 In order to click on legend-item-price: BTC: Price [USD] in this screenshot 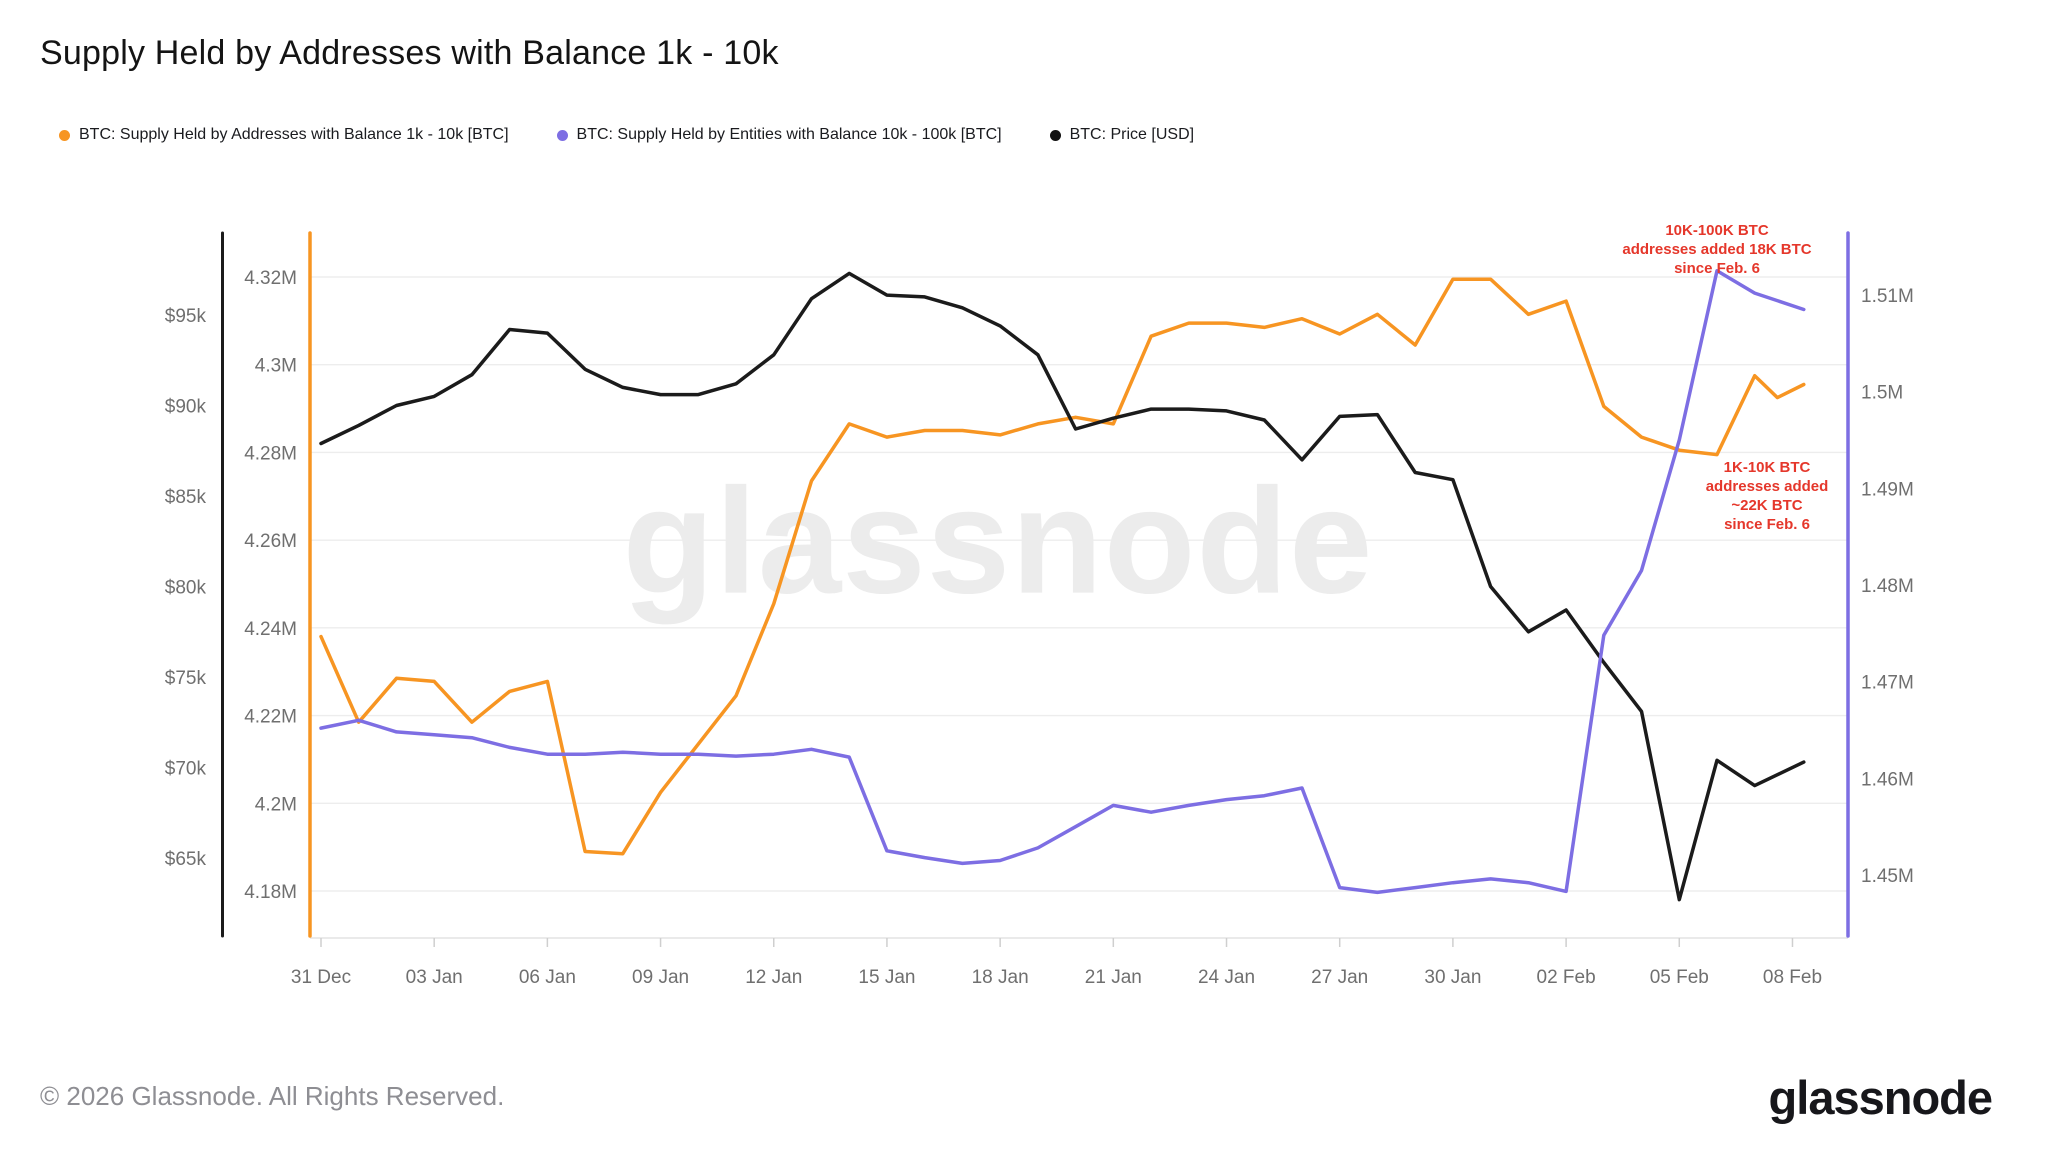, I will do `click(1122, 135)`.